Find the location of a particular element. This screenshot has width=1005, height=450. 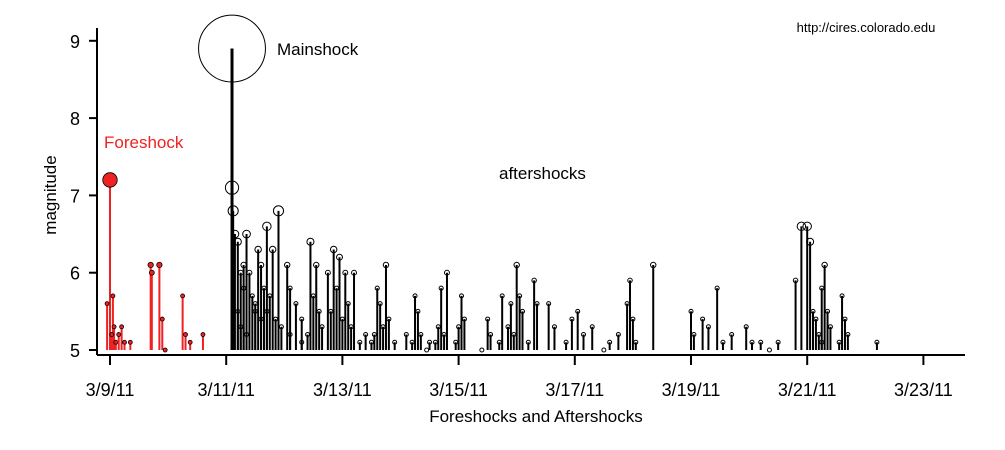

y-tick-label: 6 is located at coordinates (75, 274).